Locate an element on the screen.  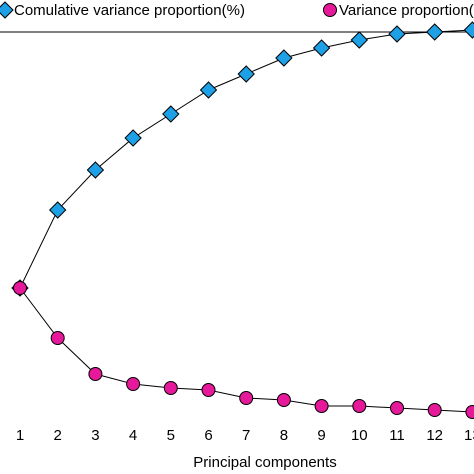
x-tick-label: 12 is located at coordinates (434, 435).